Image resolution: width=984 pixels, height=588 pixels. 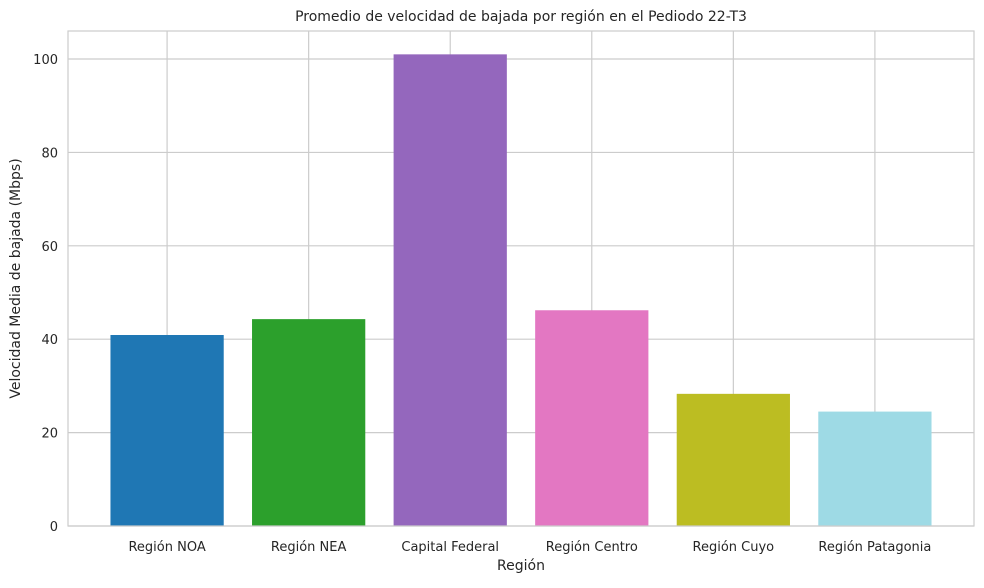 I want to click on y-tick-label: 40, so click(x=49, y=340).